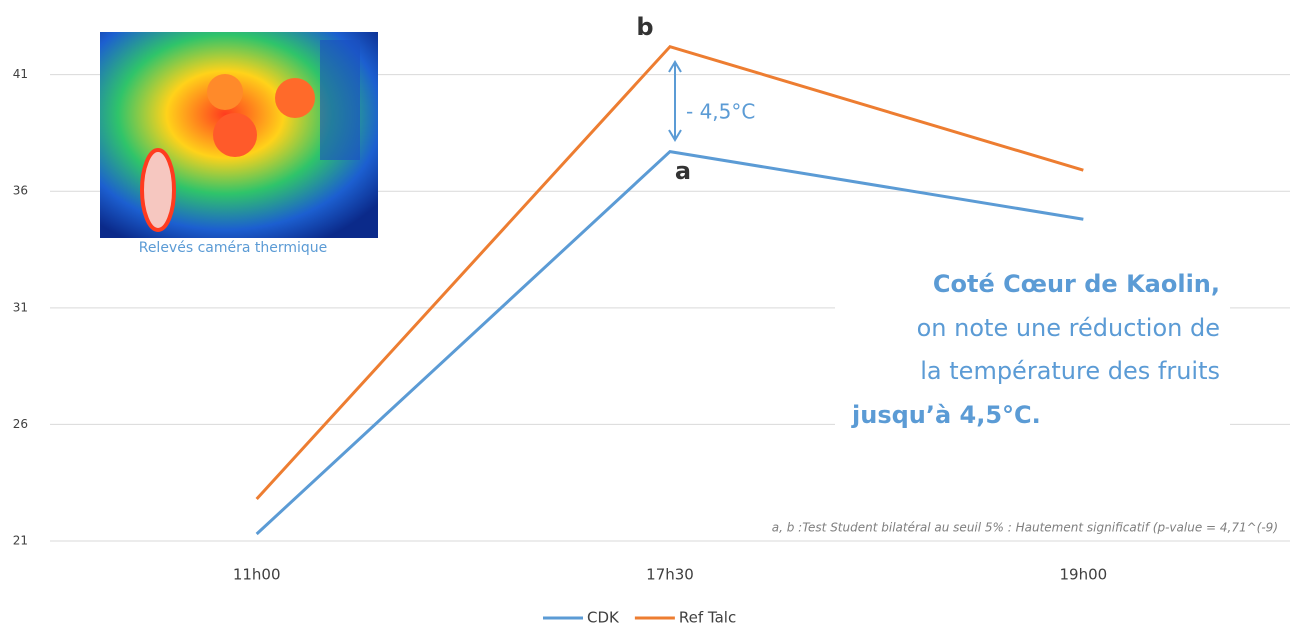  Describe the element at coordinates (257, 575) in the screenshot. I see `x-tick-label: 11h00` at that location.